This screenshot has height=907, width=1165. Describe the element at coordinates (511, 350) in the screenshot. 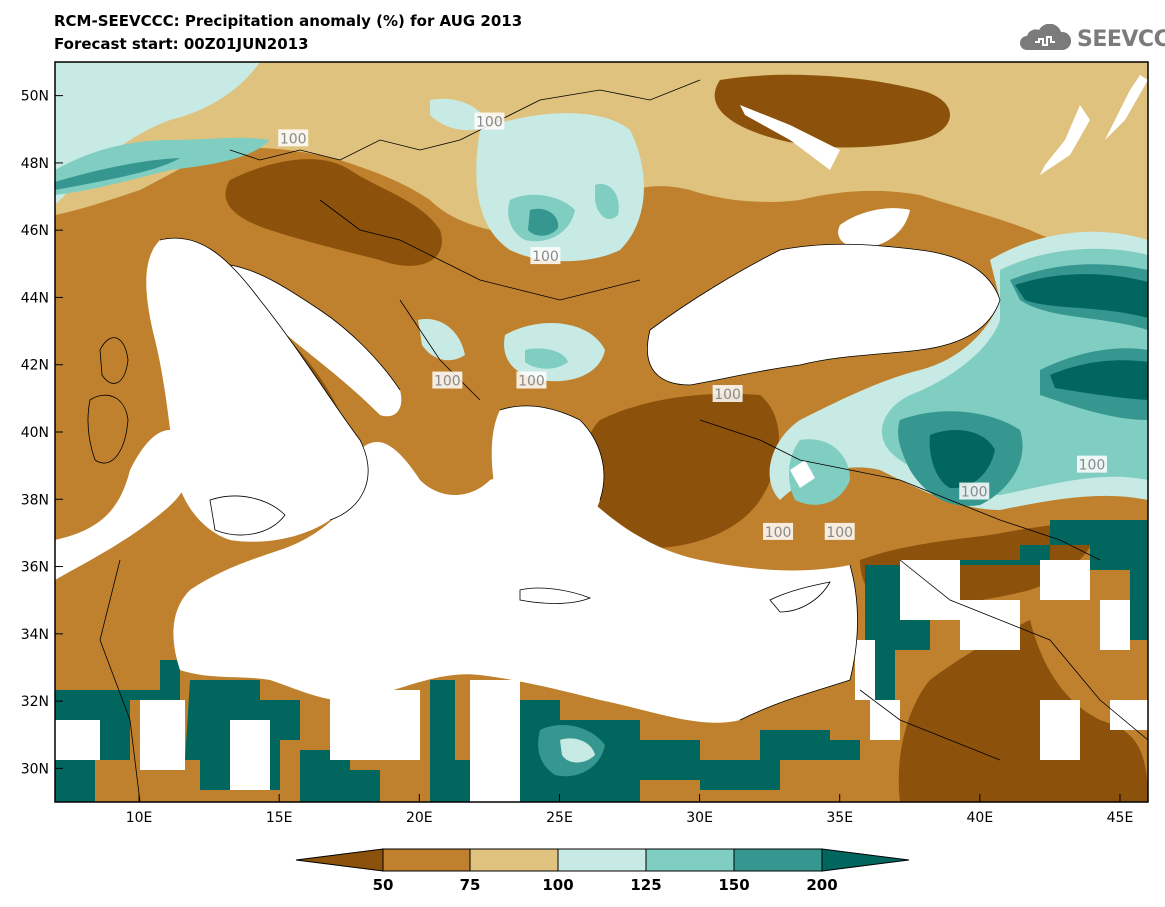

I see `field-teal-bulgaria` at that location.